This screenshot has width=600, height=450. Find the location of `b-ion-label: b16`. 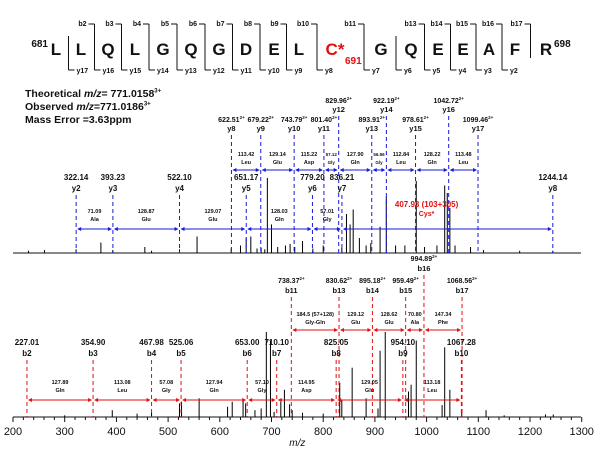

b-ion-label: b16 is located at coordinates (488, 24).